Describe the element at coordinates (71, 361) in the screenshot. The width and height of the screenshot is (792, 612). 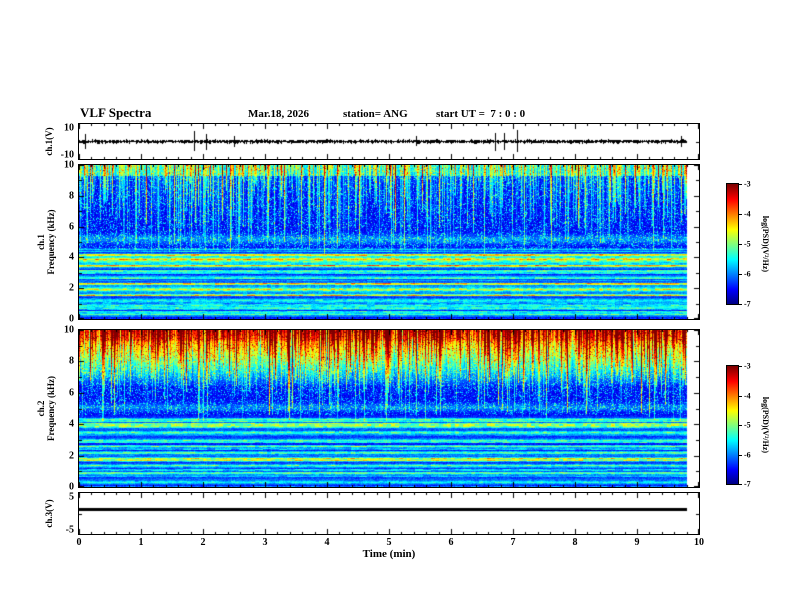
I see `ch2-spec-ytick-label: 8` at that location.